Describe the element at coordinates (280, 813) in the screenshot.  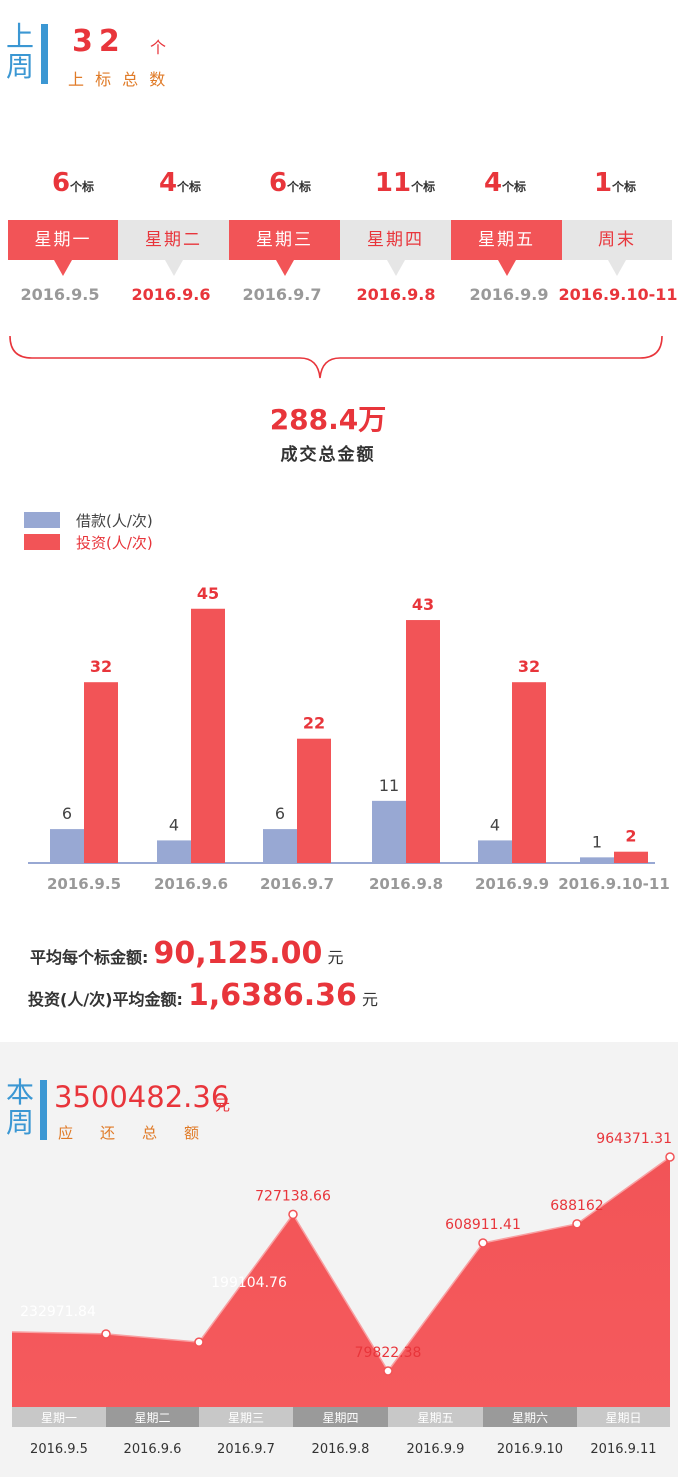
I see `bar-value-loan-3: 6` at that location.